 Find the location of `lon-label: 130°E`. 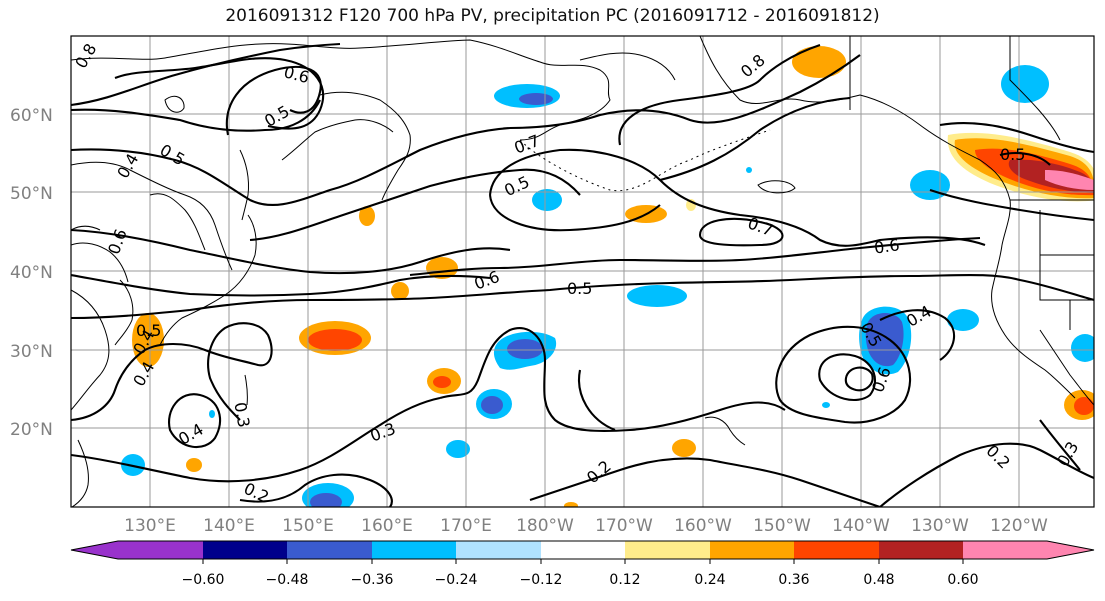

lon-label: 130°E is located at coordinates (150, 526).